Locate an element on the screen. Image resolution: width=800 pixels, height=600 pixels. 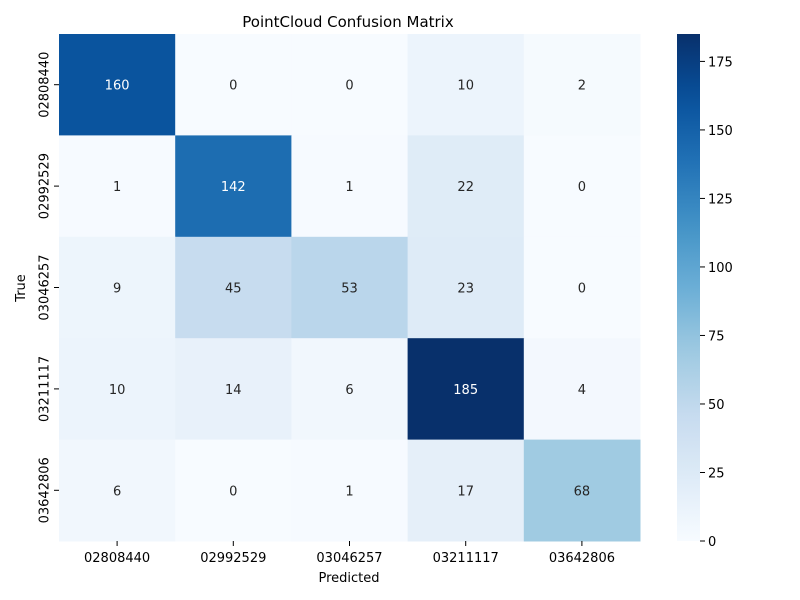
cell-value-label: 14 is located at coordinates (233, 390).